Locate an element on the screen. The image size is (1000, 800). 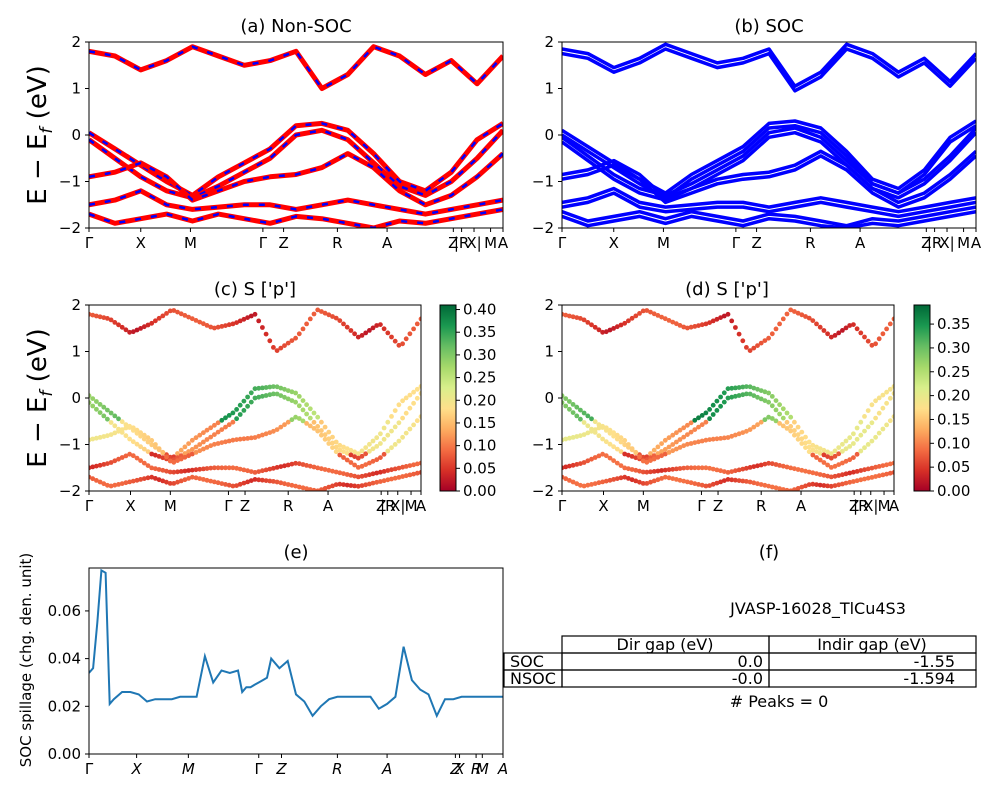
panel-d-colorbar is located at coordinates (922, 398).